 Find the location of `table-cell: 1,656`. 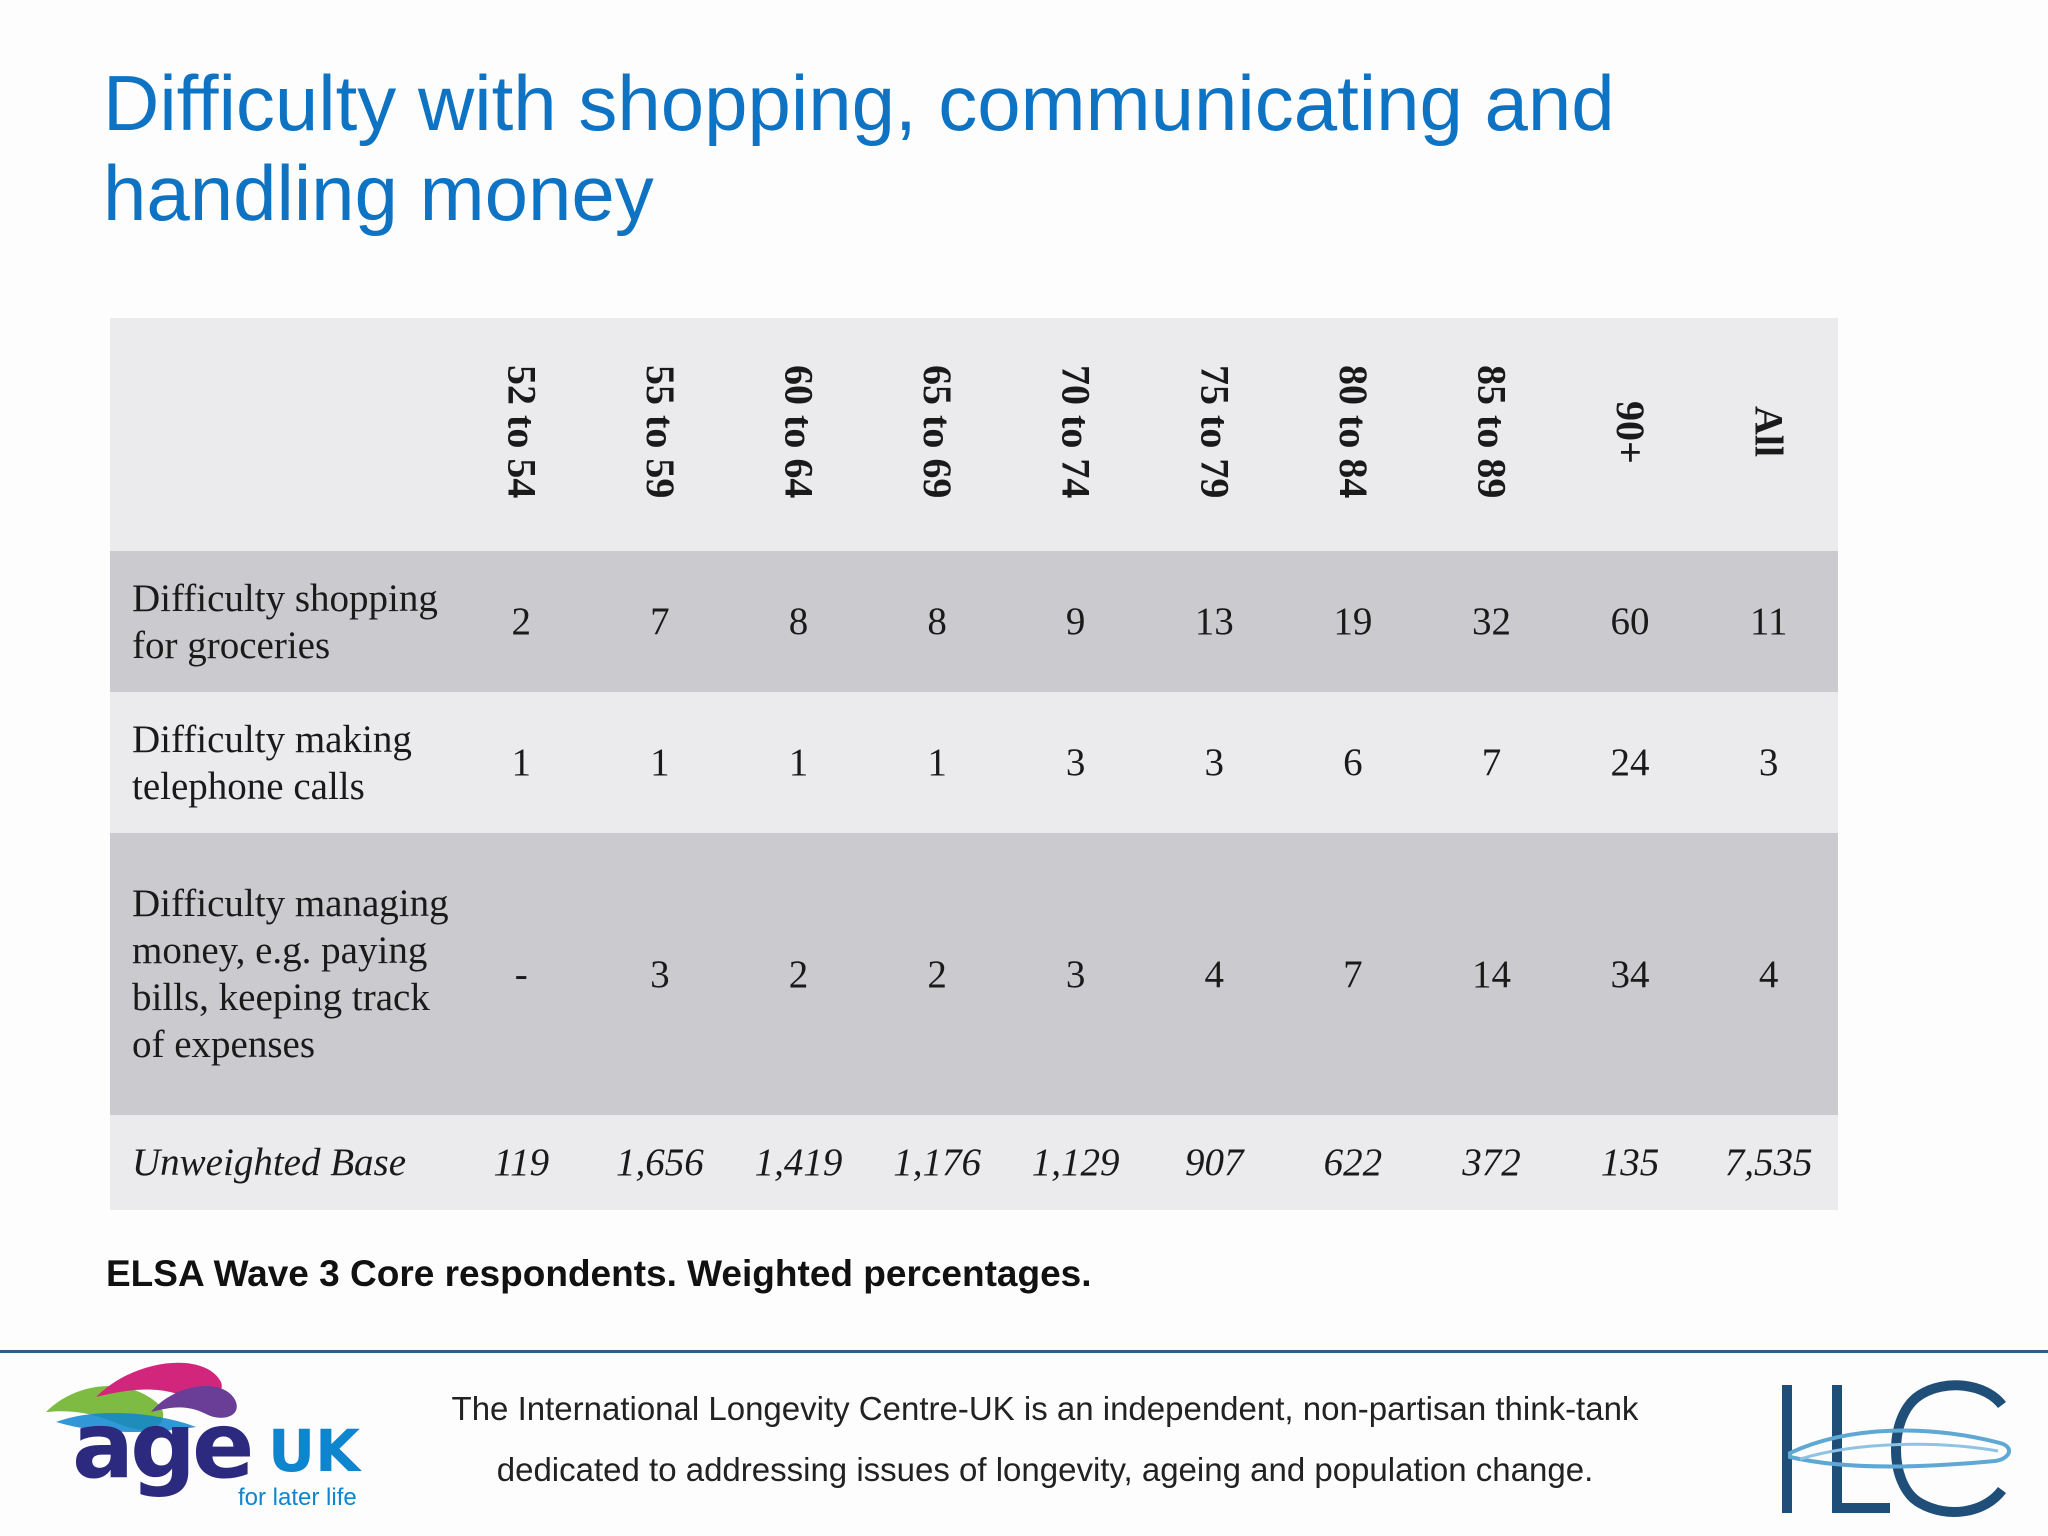

table-cell: 1,656 is located at coordinates (660, 1162).